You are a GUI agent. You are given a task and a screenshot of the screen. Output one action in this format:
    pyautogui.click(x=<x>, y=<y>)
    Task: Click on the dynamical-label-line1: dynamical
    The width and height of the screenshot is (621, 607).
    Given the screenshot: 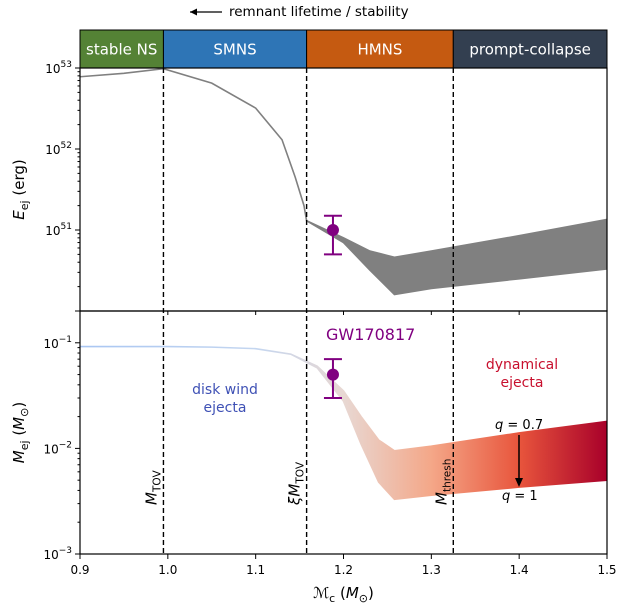 What is the action you would take?
    pyautogui.click(x=522, y=365)
    